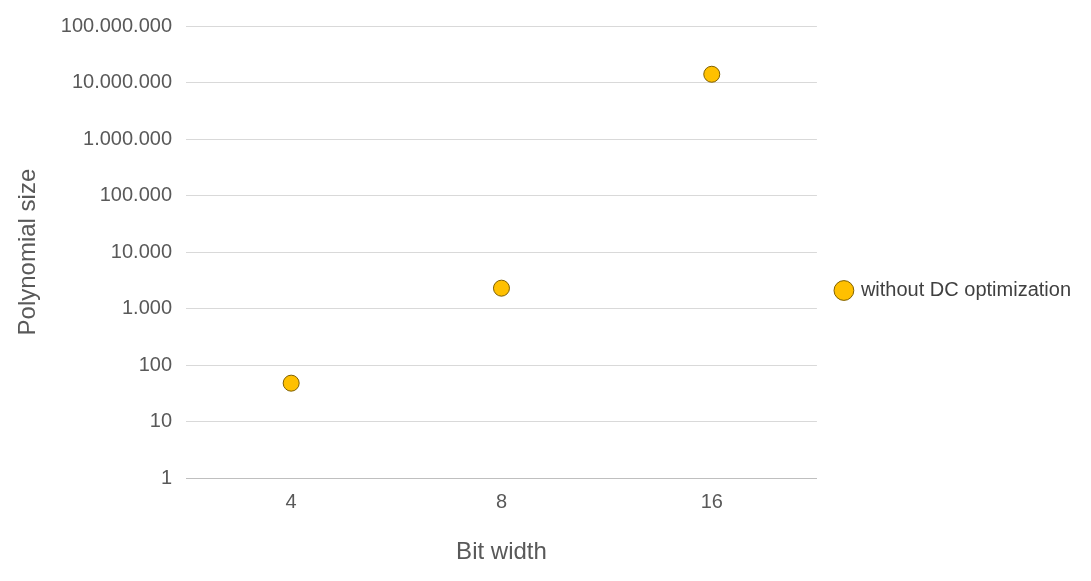 This screenshot has width=1091, height=581. What do you see at coordinates (166, 476) in the screenshot?
I see `y-tick-label: 1` at bounding box center [166, 476].